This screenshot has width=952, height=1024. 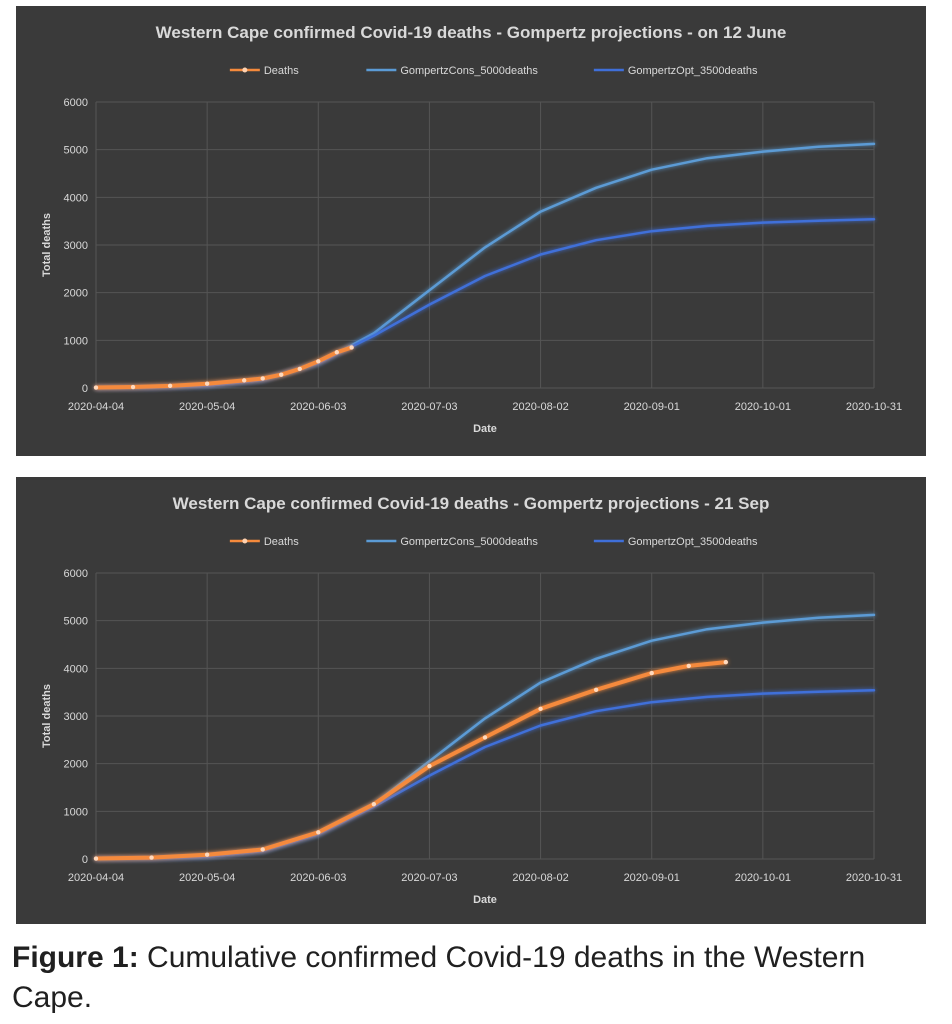 What do you see at coordinates (75, 957) in the screenshot?
I see `figure-caption-label: Figure 1:` at bounding box center [75, 957].